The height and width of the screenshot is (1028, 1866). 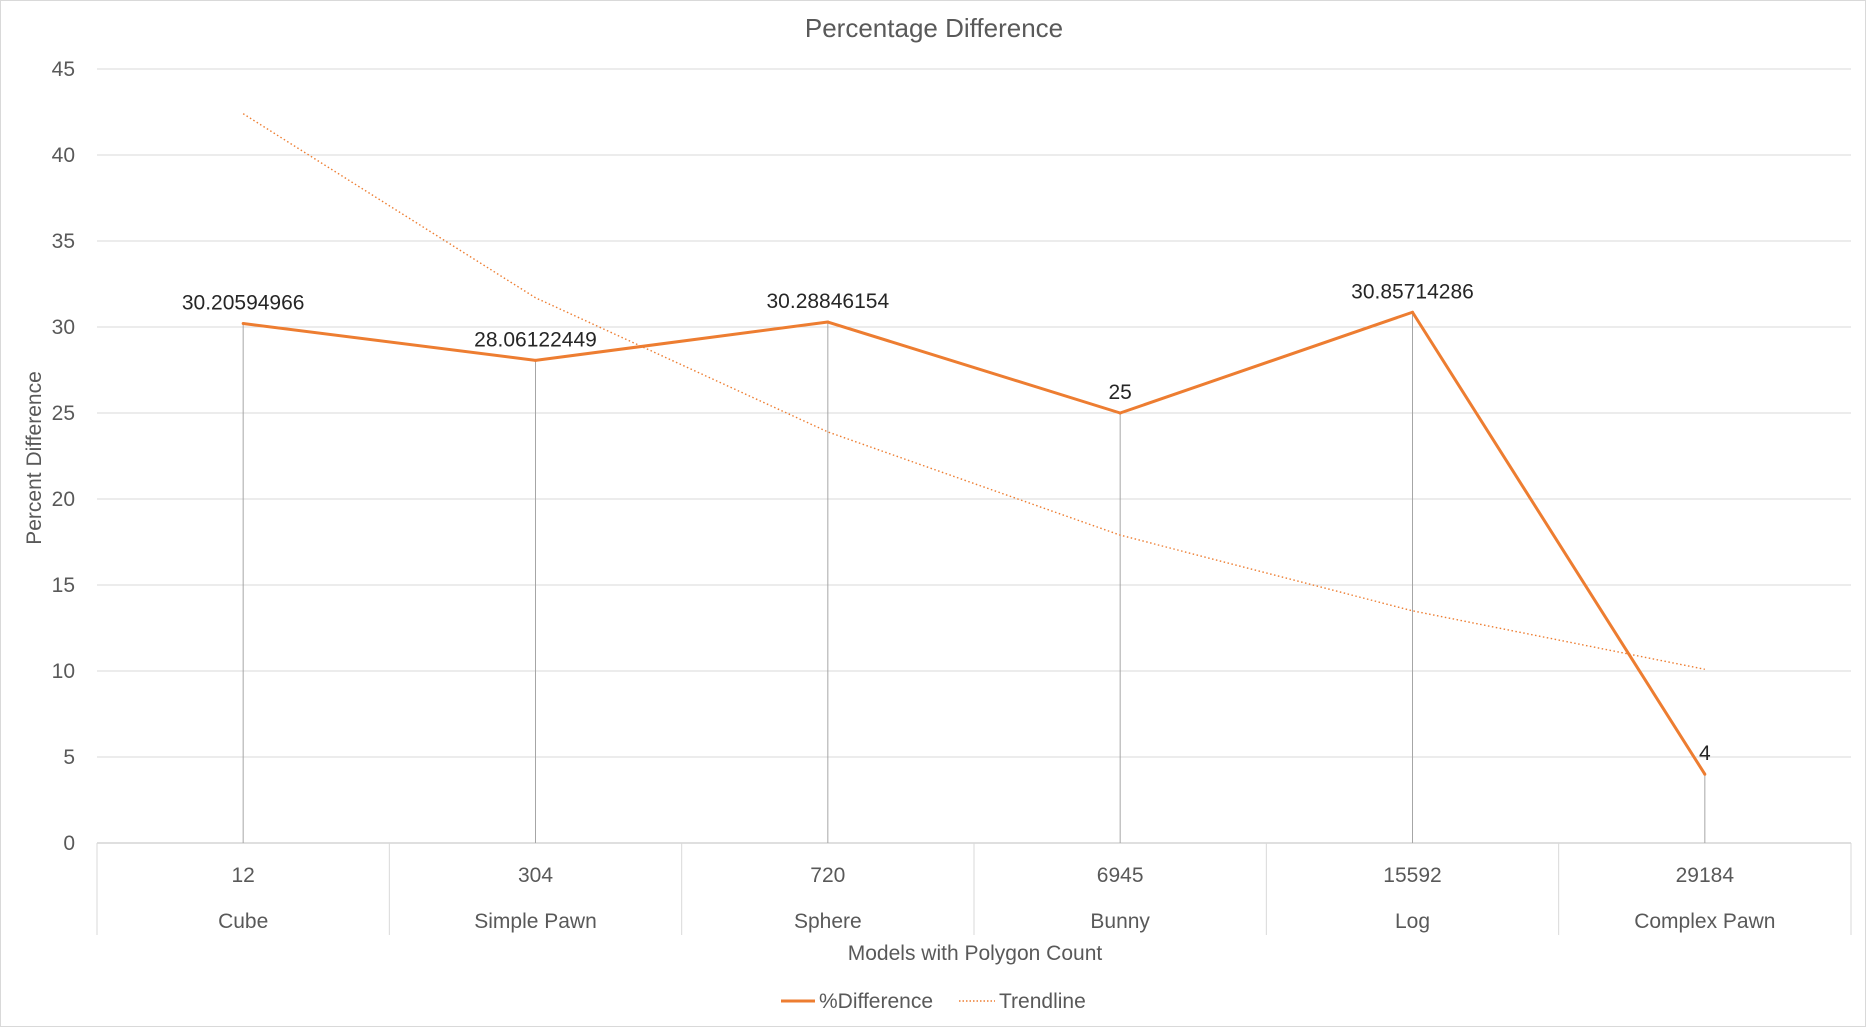 What do you see at coordinates (535, 921) in the screenshot?
I see `x-tick-name-simple-pawn: Simple Pawn` at bounding box center [535, 921].